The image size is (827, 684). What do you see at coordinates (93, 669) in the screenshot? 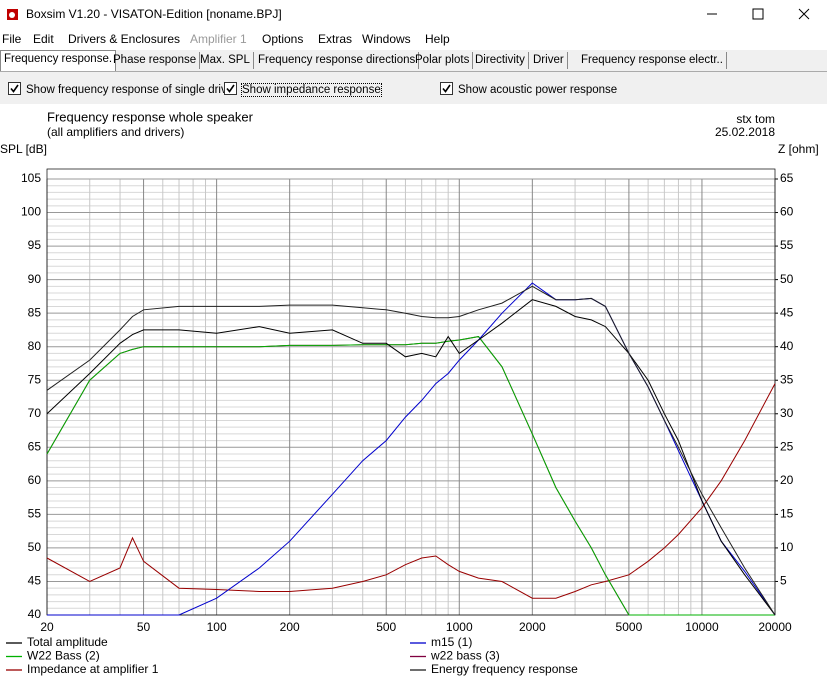
I see `legend-label: Impedance at amplifier 1` at bounding box center [93, 669].